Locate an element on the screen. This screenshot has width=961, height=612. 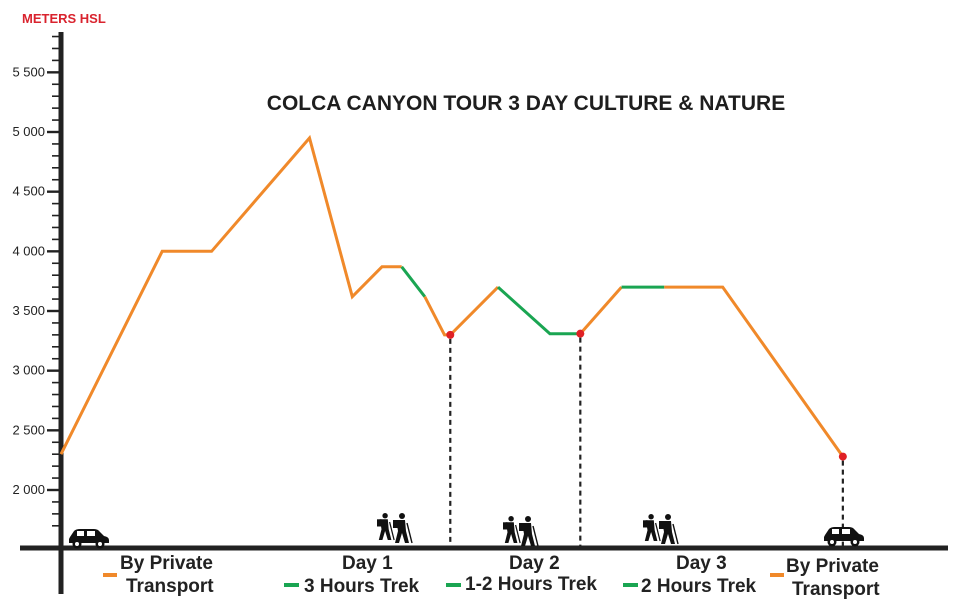
legend-label-transport-2a: By Private is located at coordinates (832, 566).